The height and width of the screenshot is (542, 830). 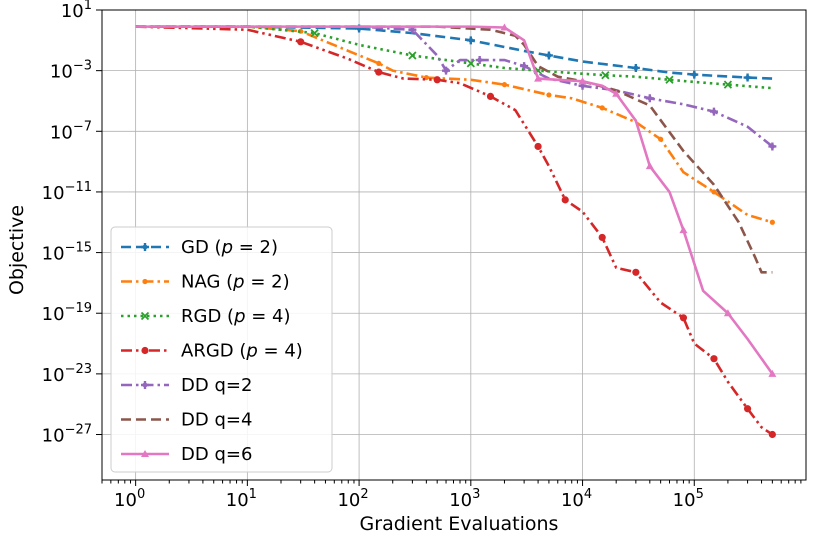 I want to click on y-tick-label: 10⁻¹⁵, so click(x=67, y=253).